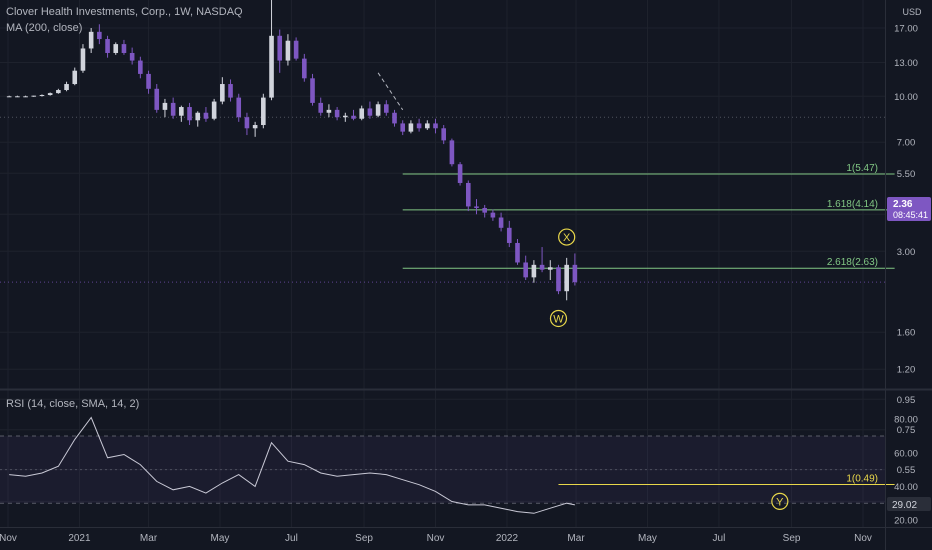 Image resolution: width=932 pixels, height=550 pixels. What do you see at coordinates (442, 469) in the screenshot?
I see `rsi-band-fill` at bounding box center [442, 469].